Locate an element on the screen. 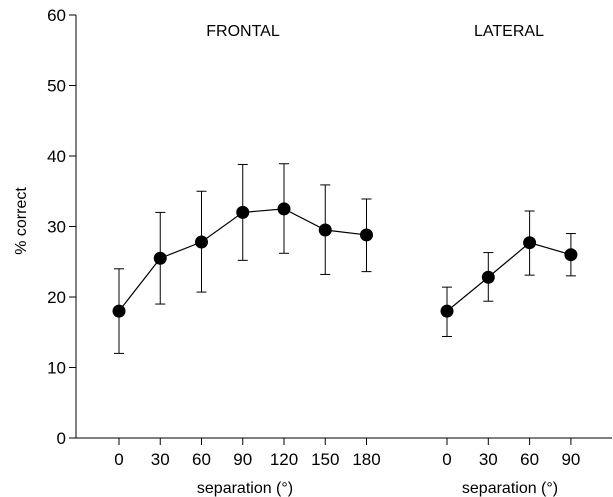  y-tick-label: 30 is located at coordinates (56, 227).